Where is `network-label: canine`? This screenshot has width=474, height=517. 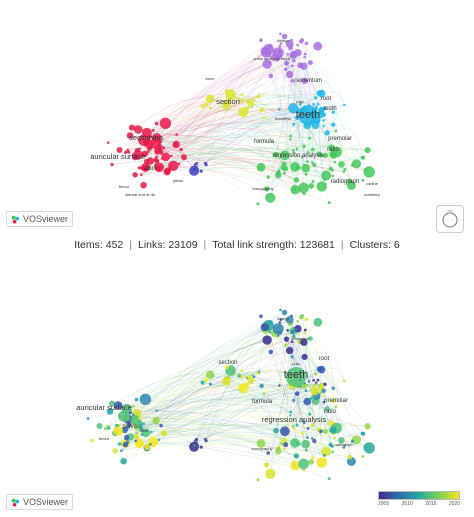
network-label: canine is located at coordinates (372, 183).